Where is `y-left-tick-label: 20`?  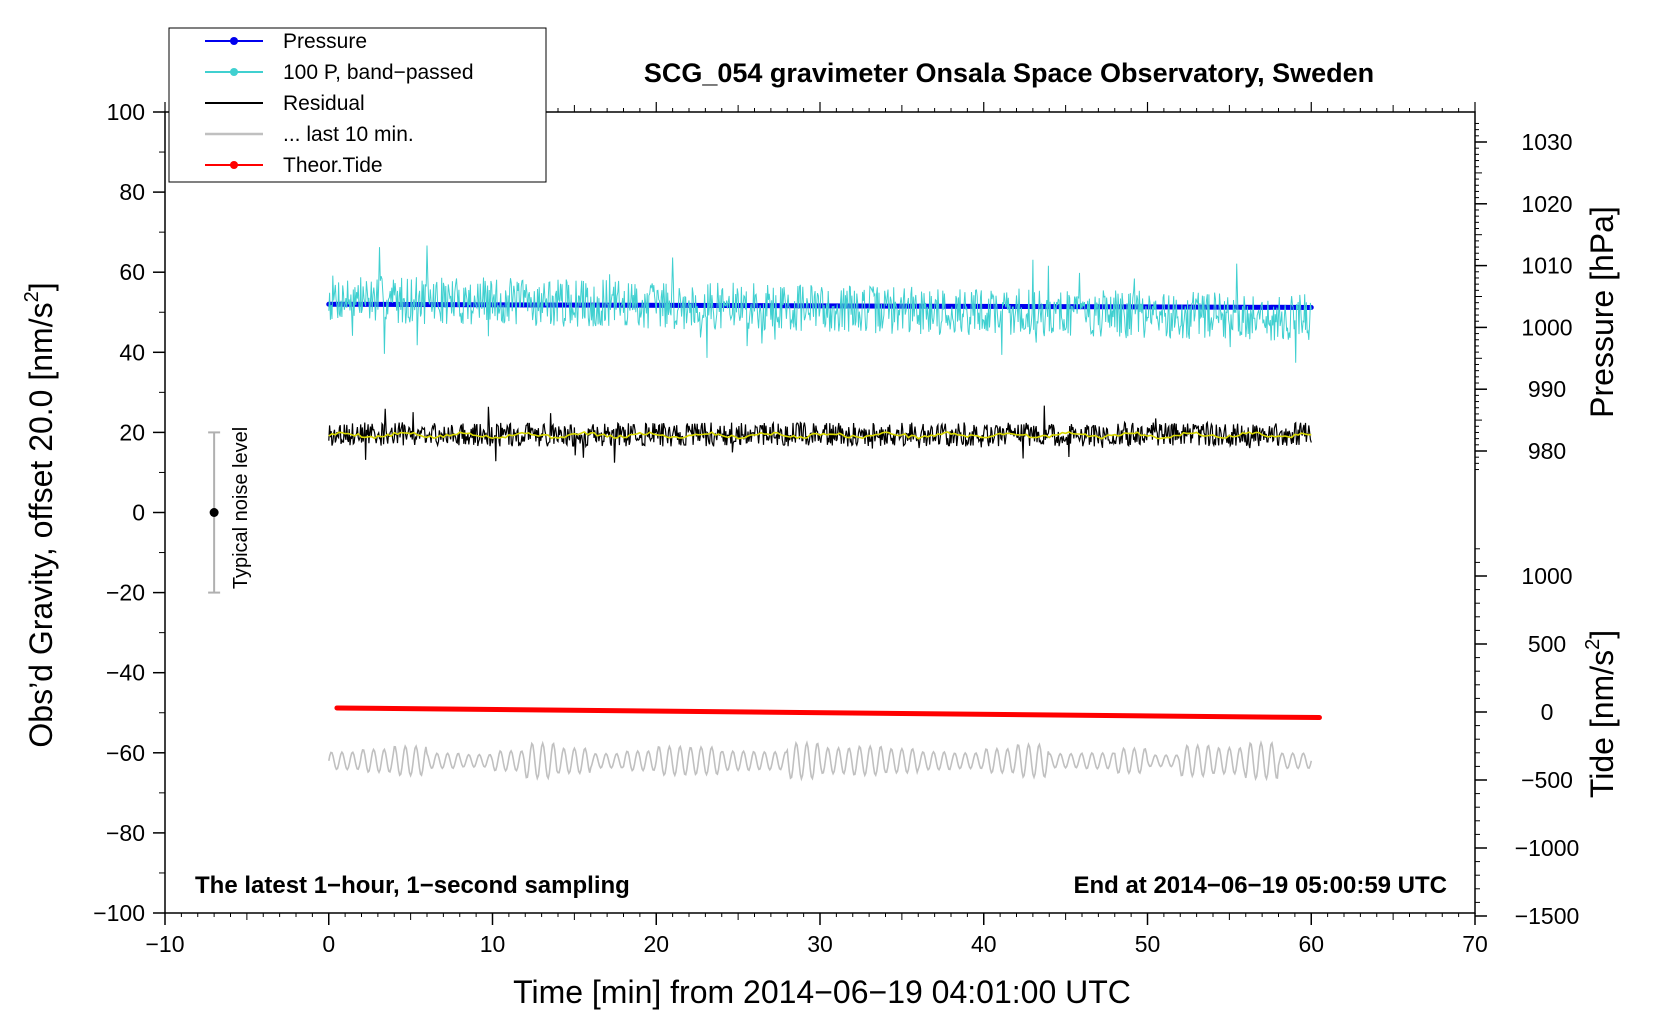
y-left-tick-label: 20 is located at coordinates (132, 432).